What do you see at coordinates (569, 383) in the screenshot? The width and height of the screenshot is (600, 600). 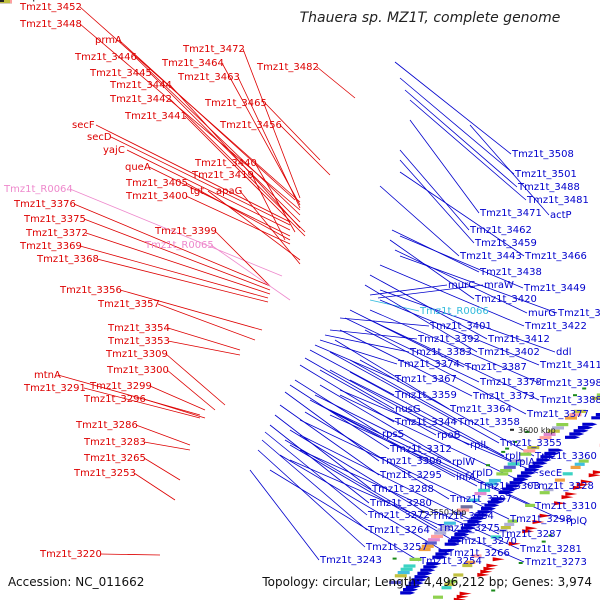 I see `gene-label: Tmz1t_3398` at bounding box center [569, 383].